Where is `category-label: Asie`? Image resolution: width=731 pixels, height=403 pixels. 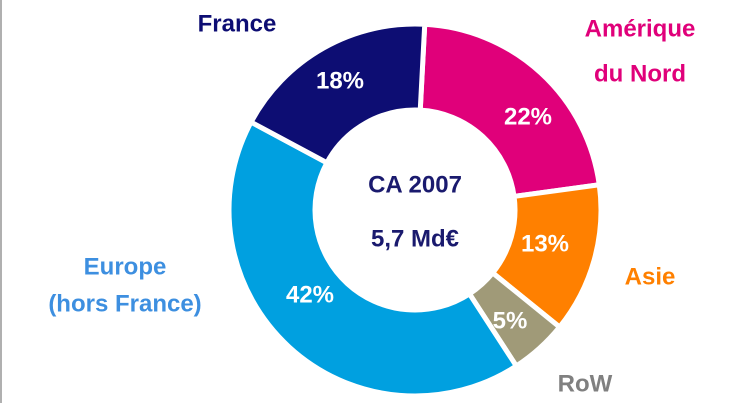
category-label: Asie is located at coordinates (650, 276).